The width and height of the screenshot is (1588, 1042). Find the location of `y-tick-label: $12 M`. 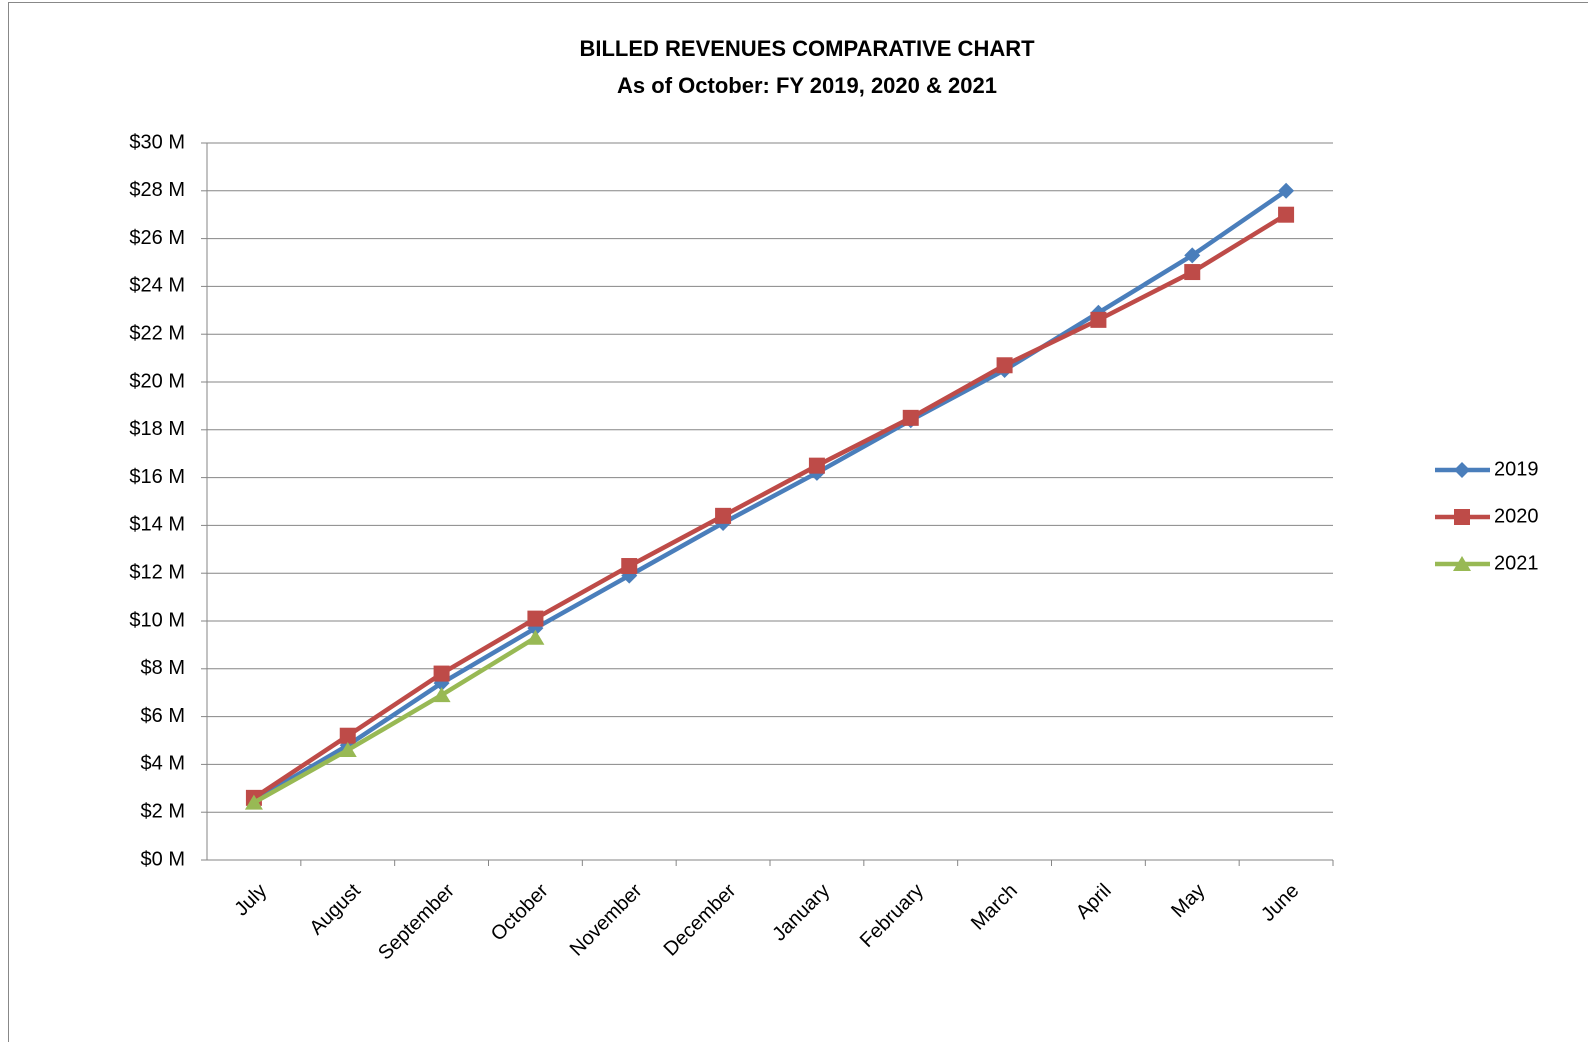

y-tick-label: $12 M is located at coordinates (157, 572).